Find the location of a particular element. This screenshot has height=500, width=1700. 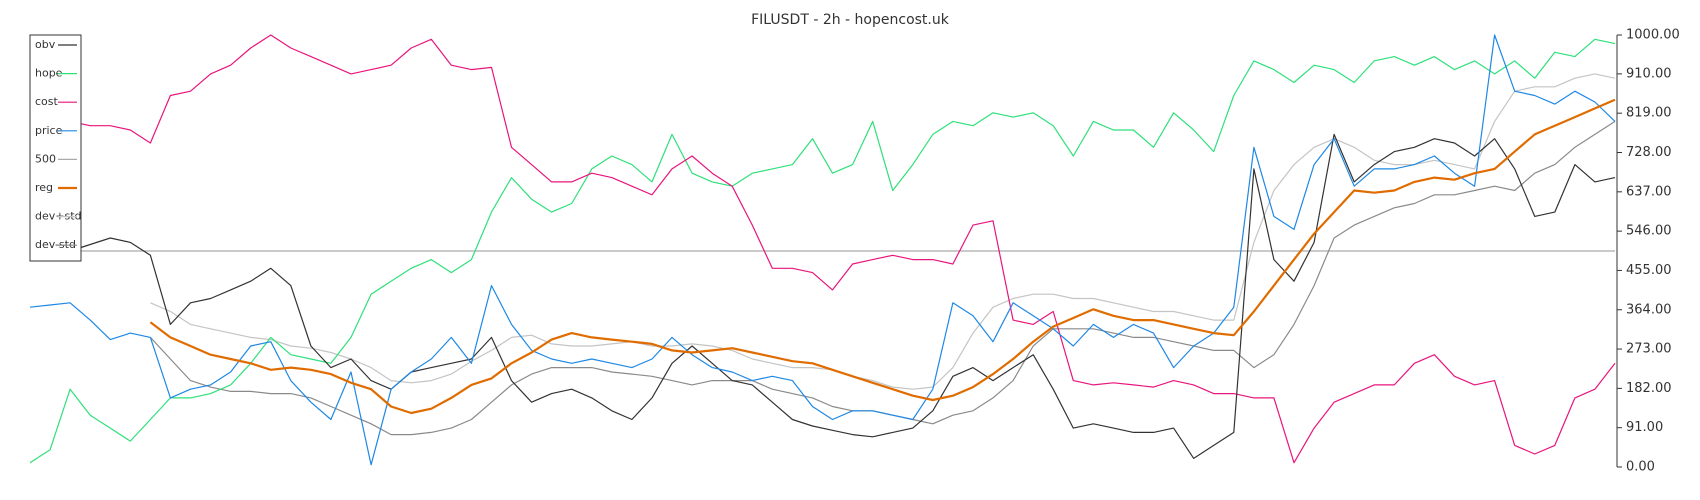

legend-label: cost is located at coordinates (47, 101).